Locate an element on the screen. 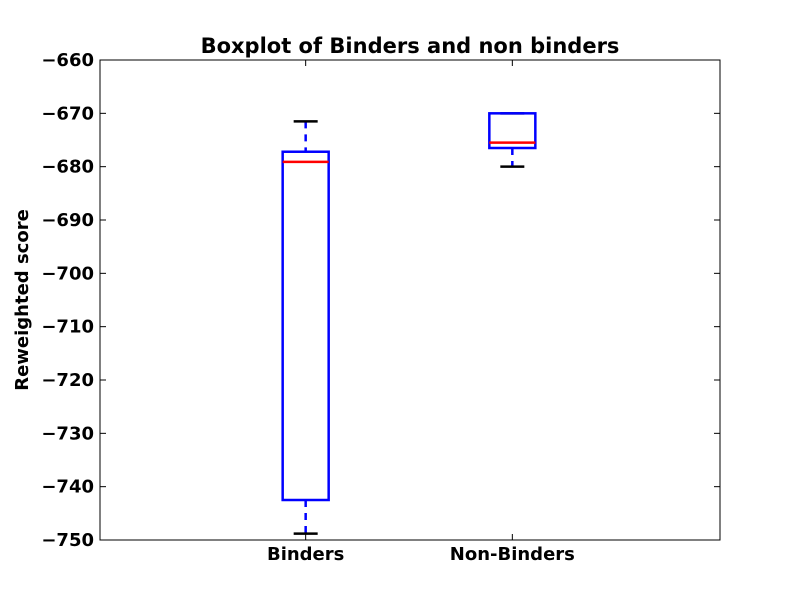  y-tick-label: −740 is located at coordinates (67, 487).